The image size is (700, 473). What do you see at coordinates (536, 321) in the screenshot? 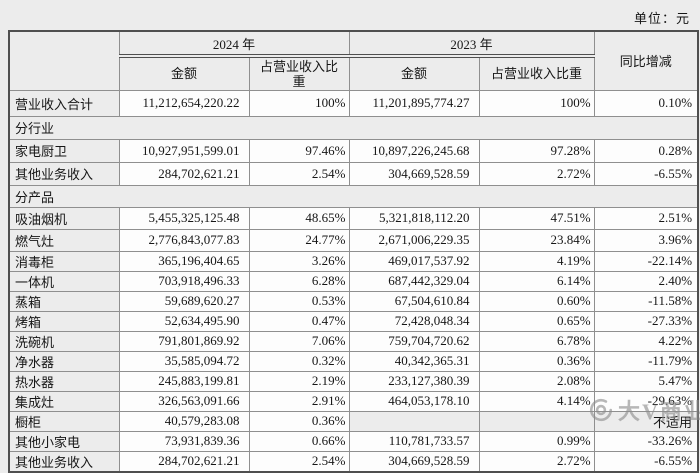
I see `pct-2023: 0.65%` at bounding box center [536, 321].